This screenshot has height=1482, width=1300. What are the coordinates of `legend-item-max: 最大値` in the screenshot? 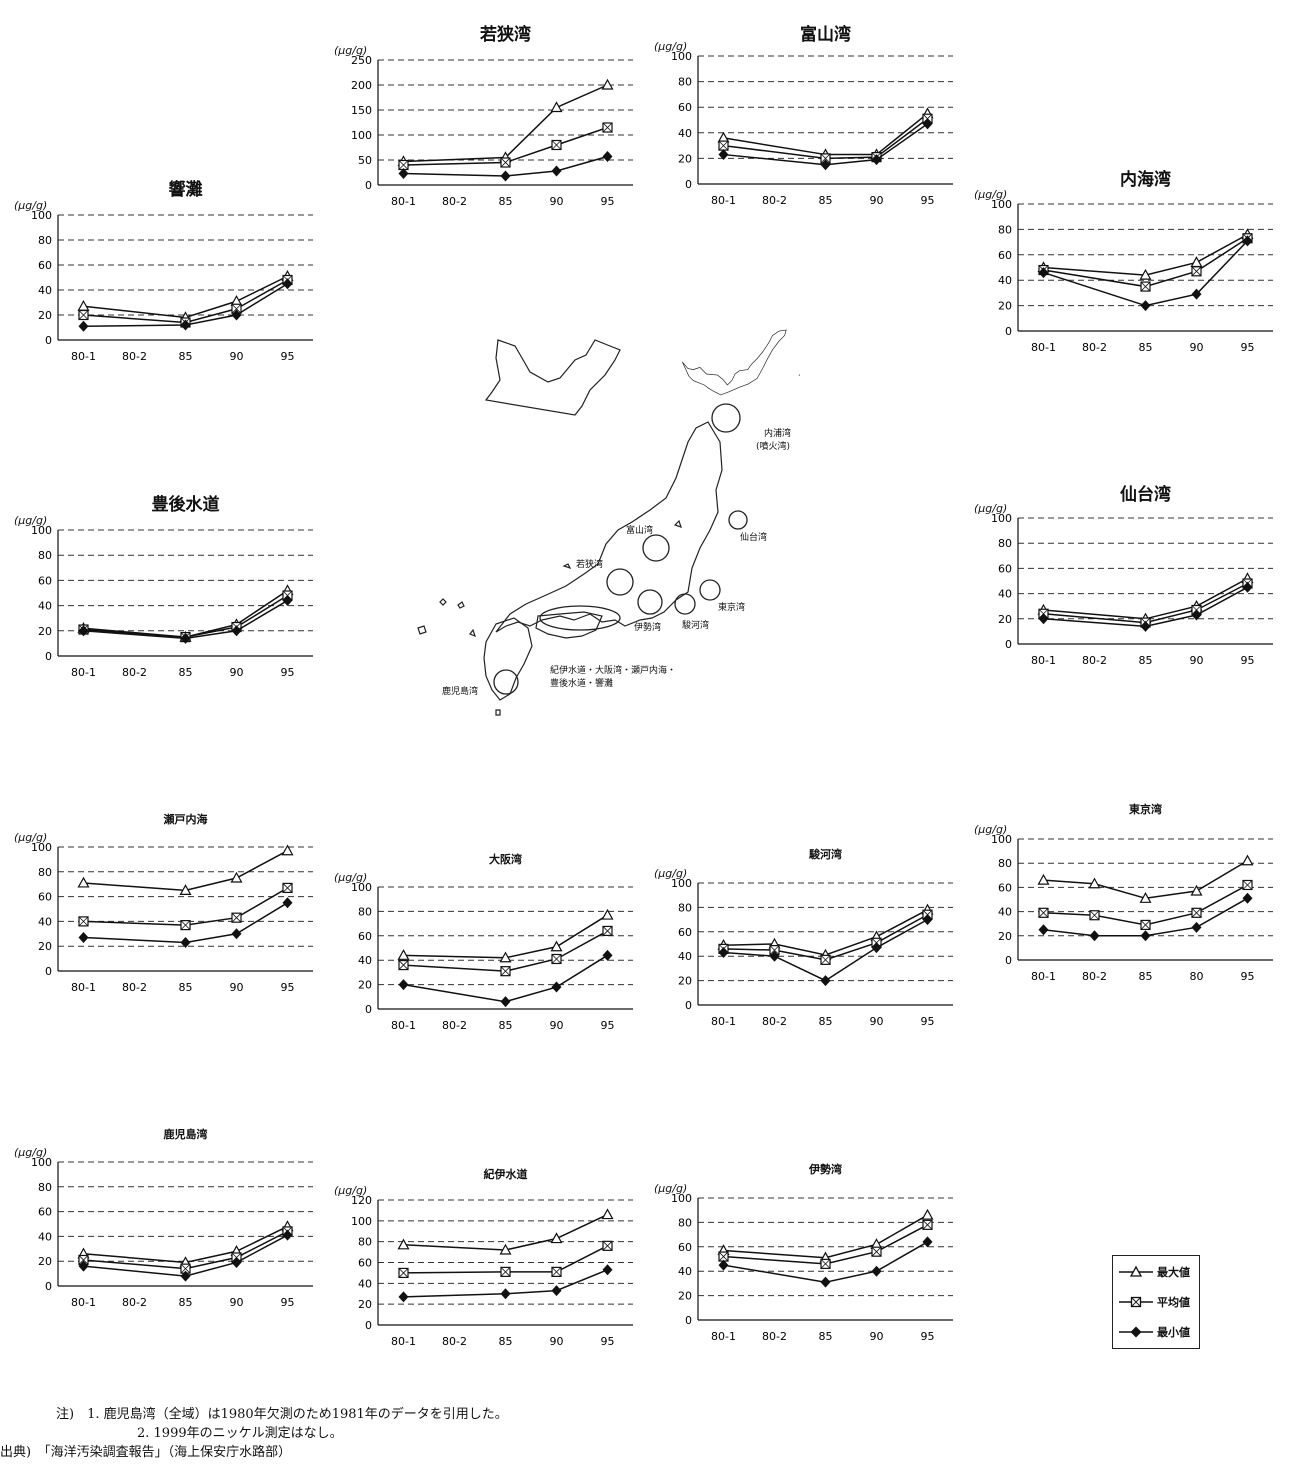 It's located at (1159, 1272).